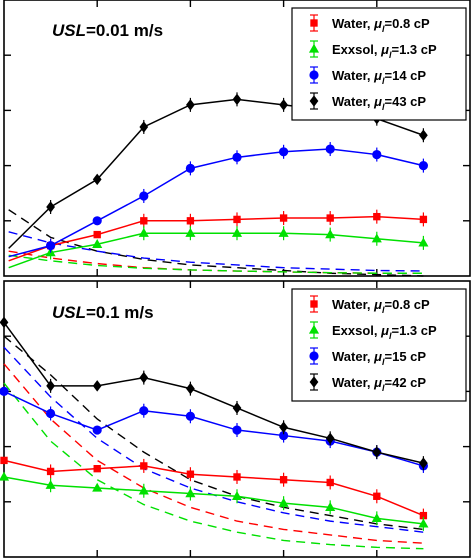 The height and width of the screenshot is (560, 474). I want to click on bottom-legend-label: Water, μl=42 cP, so click(379, 384).